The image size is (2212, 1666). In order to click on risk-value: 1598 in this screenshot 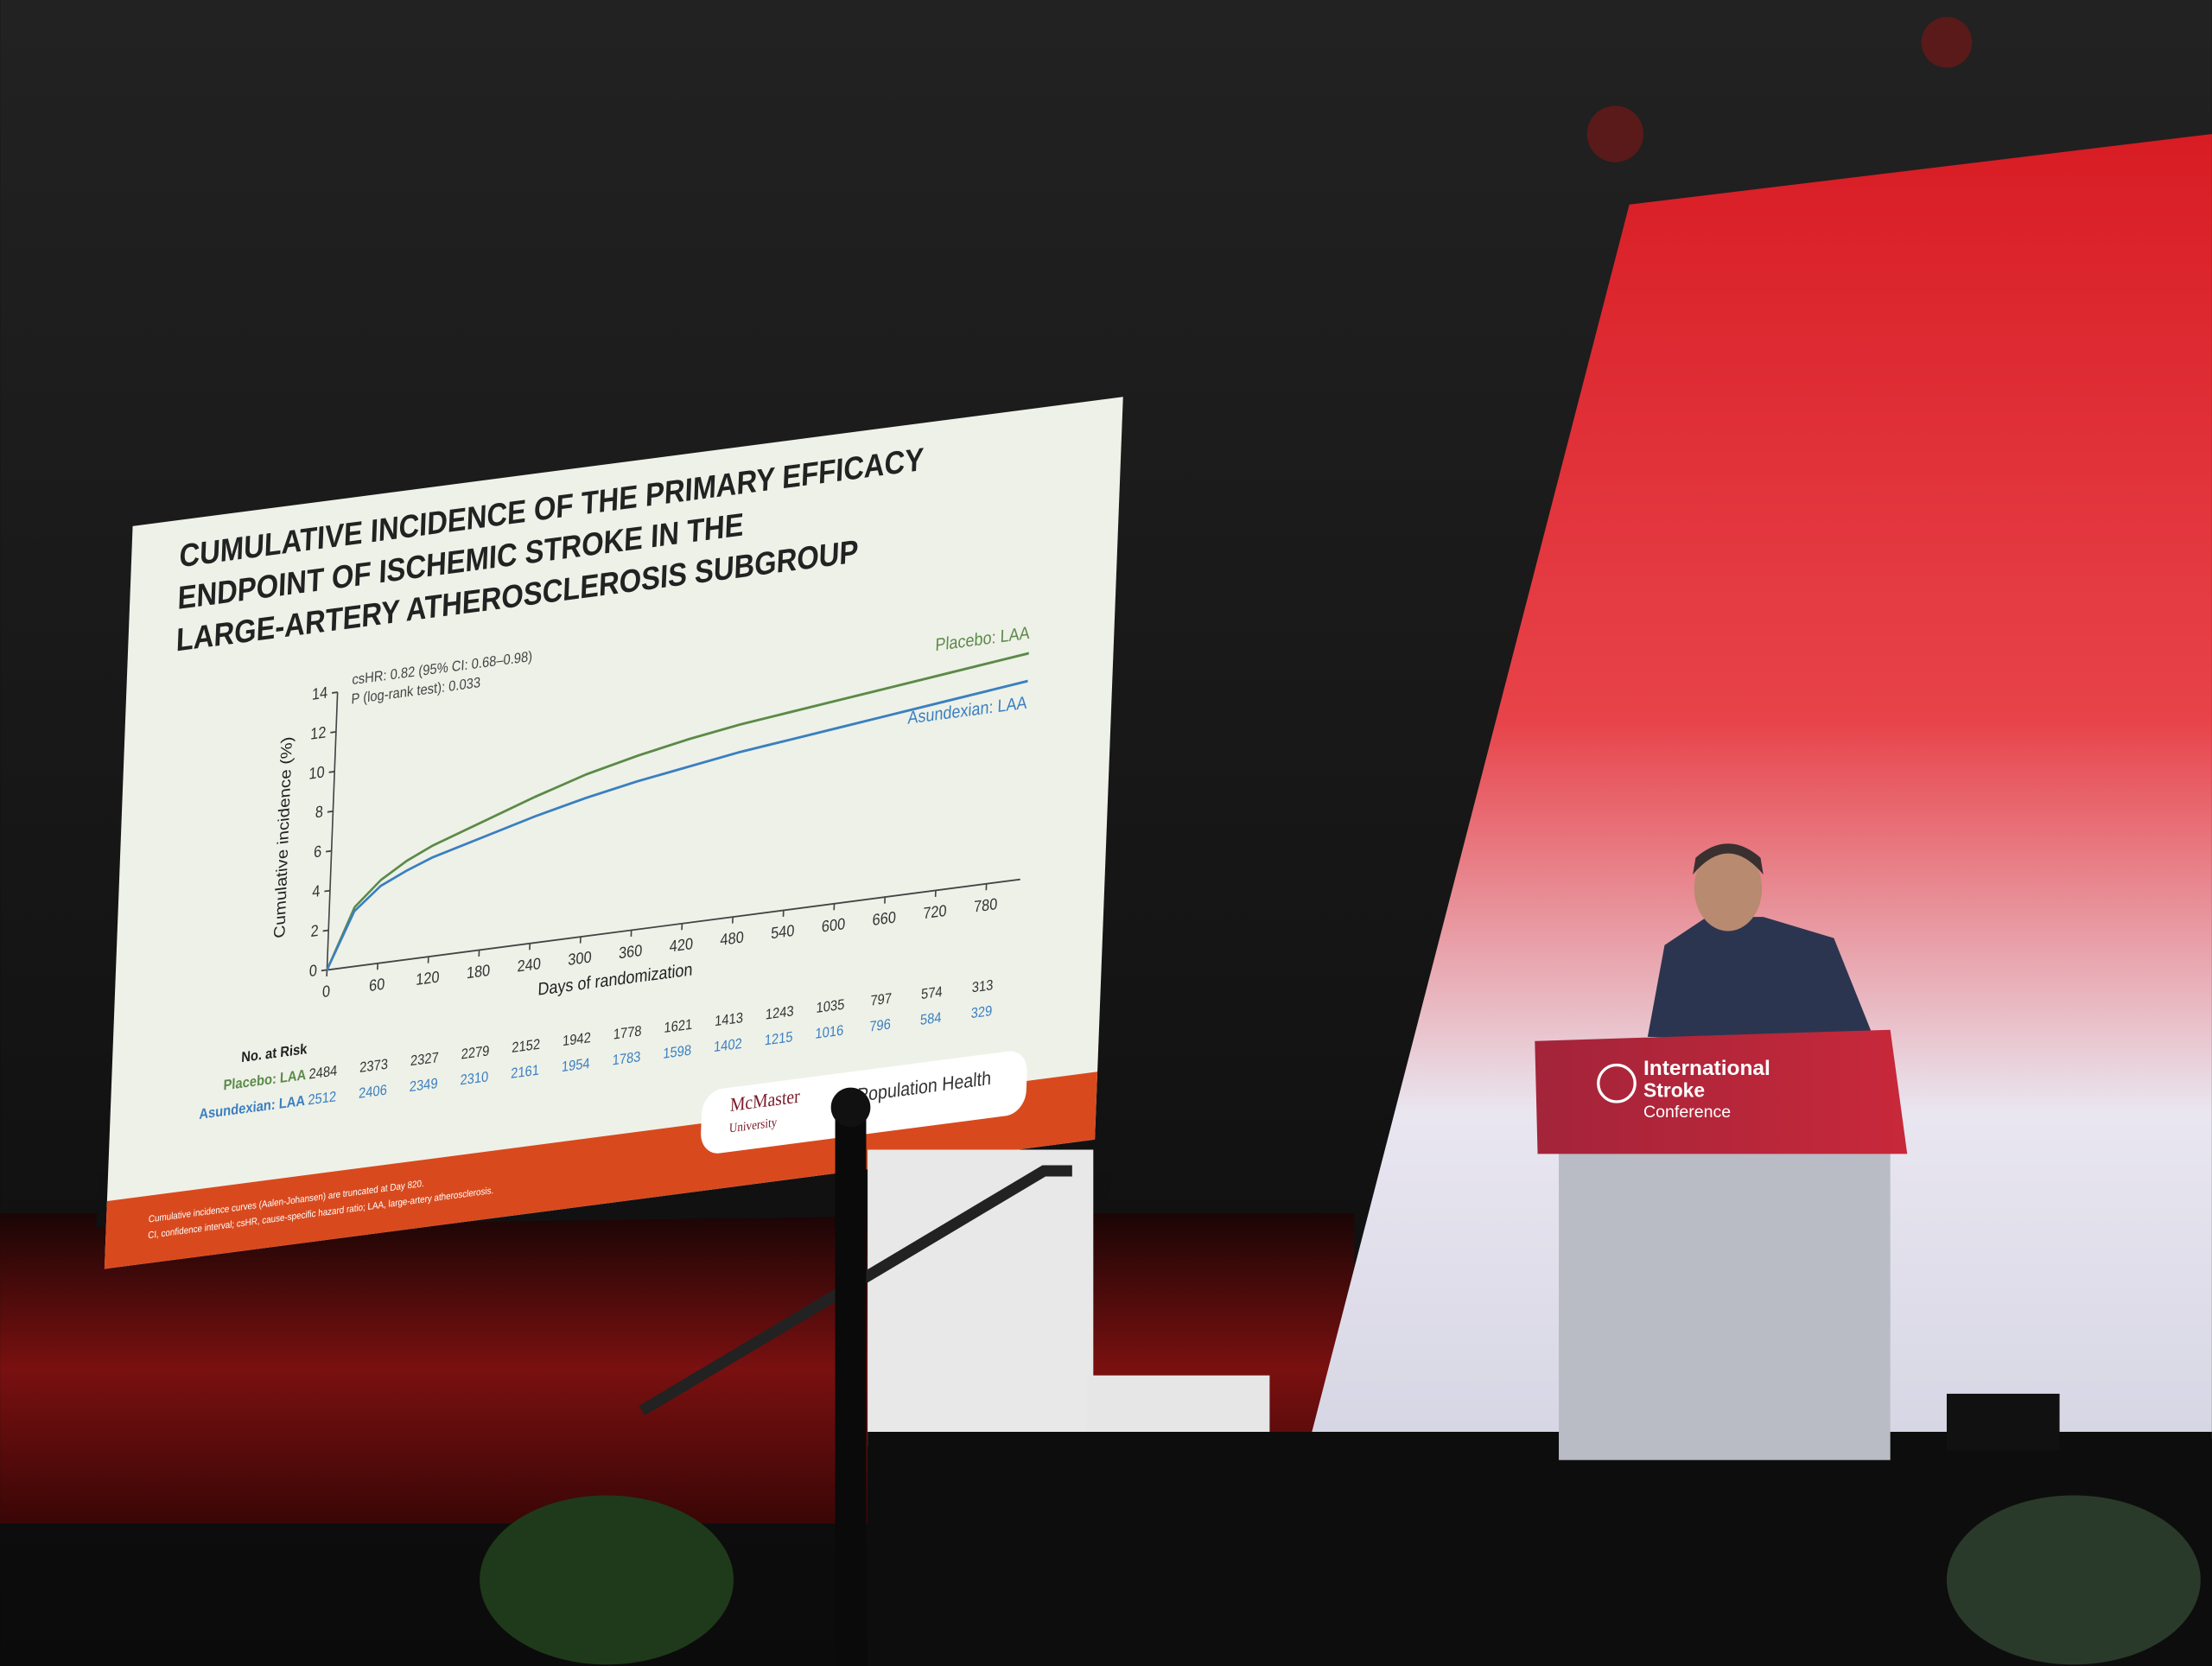, I will do `click(677, 1053)`.